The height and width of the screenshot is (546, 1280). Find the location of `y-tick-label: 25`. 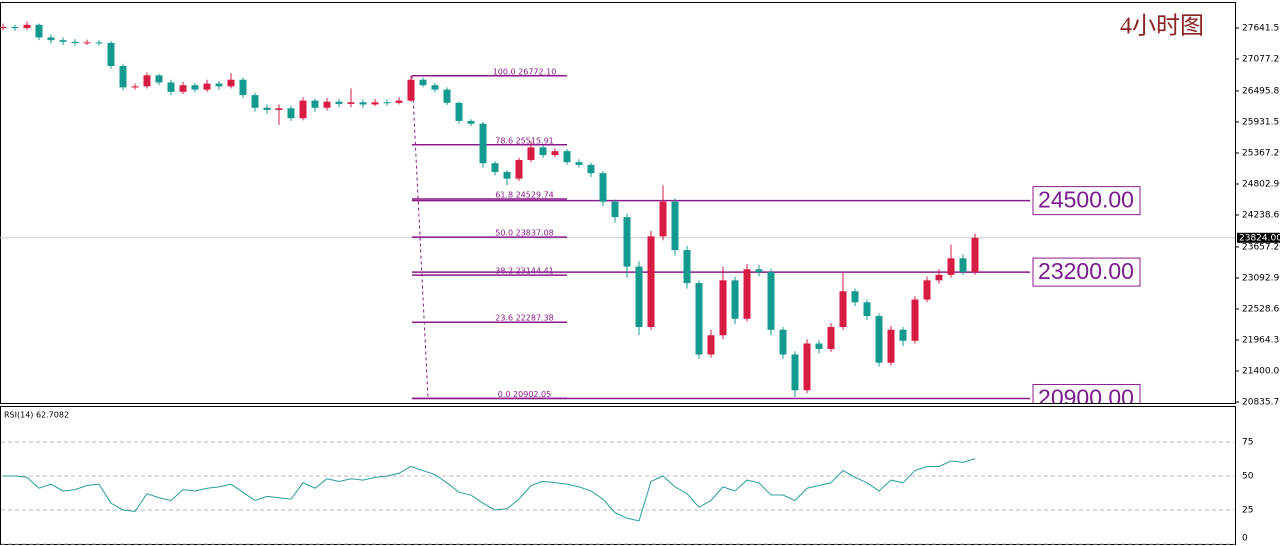

y-tick-label: 25 is located at coordinates (1247, 511).